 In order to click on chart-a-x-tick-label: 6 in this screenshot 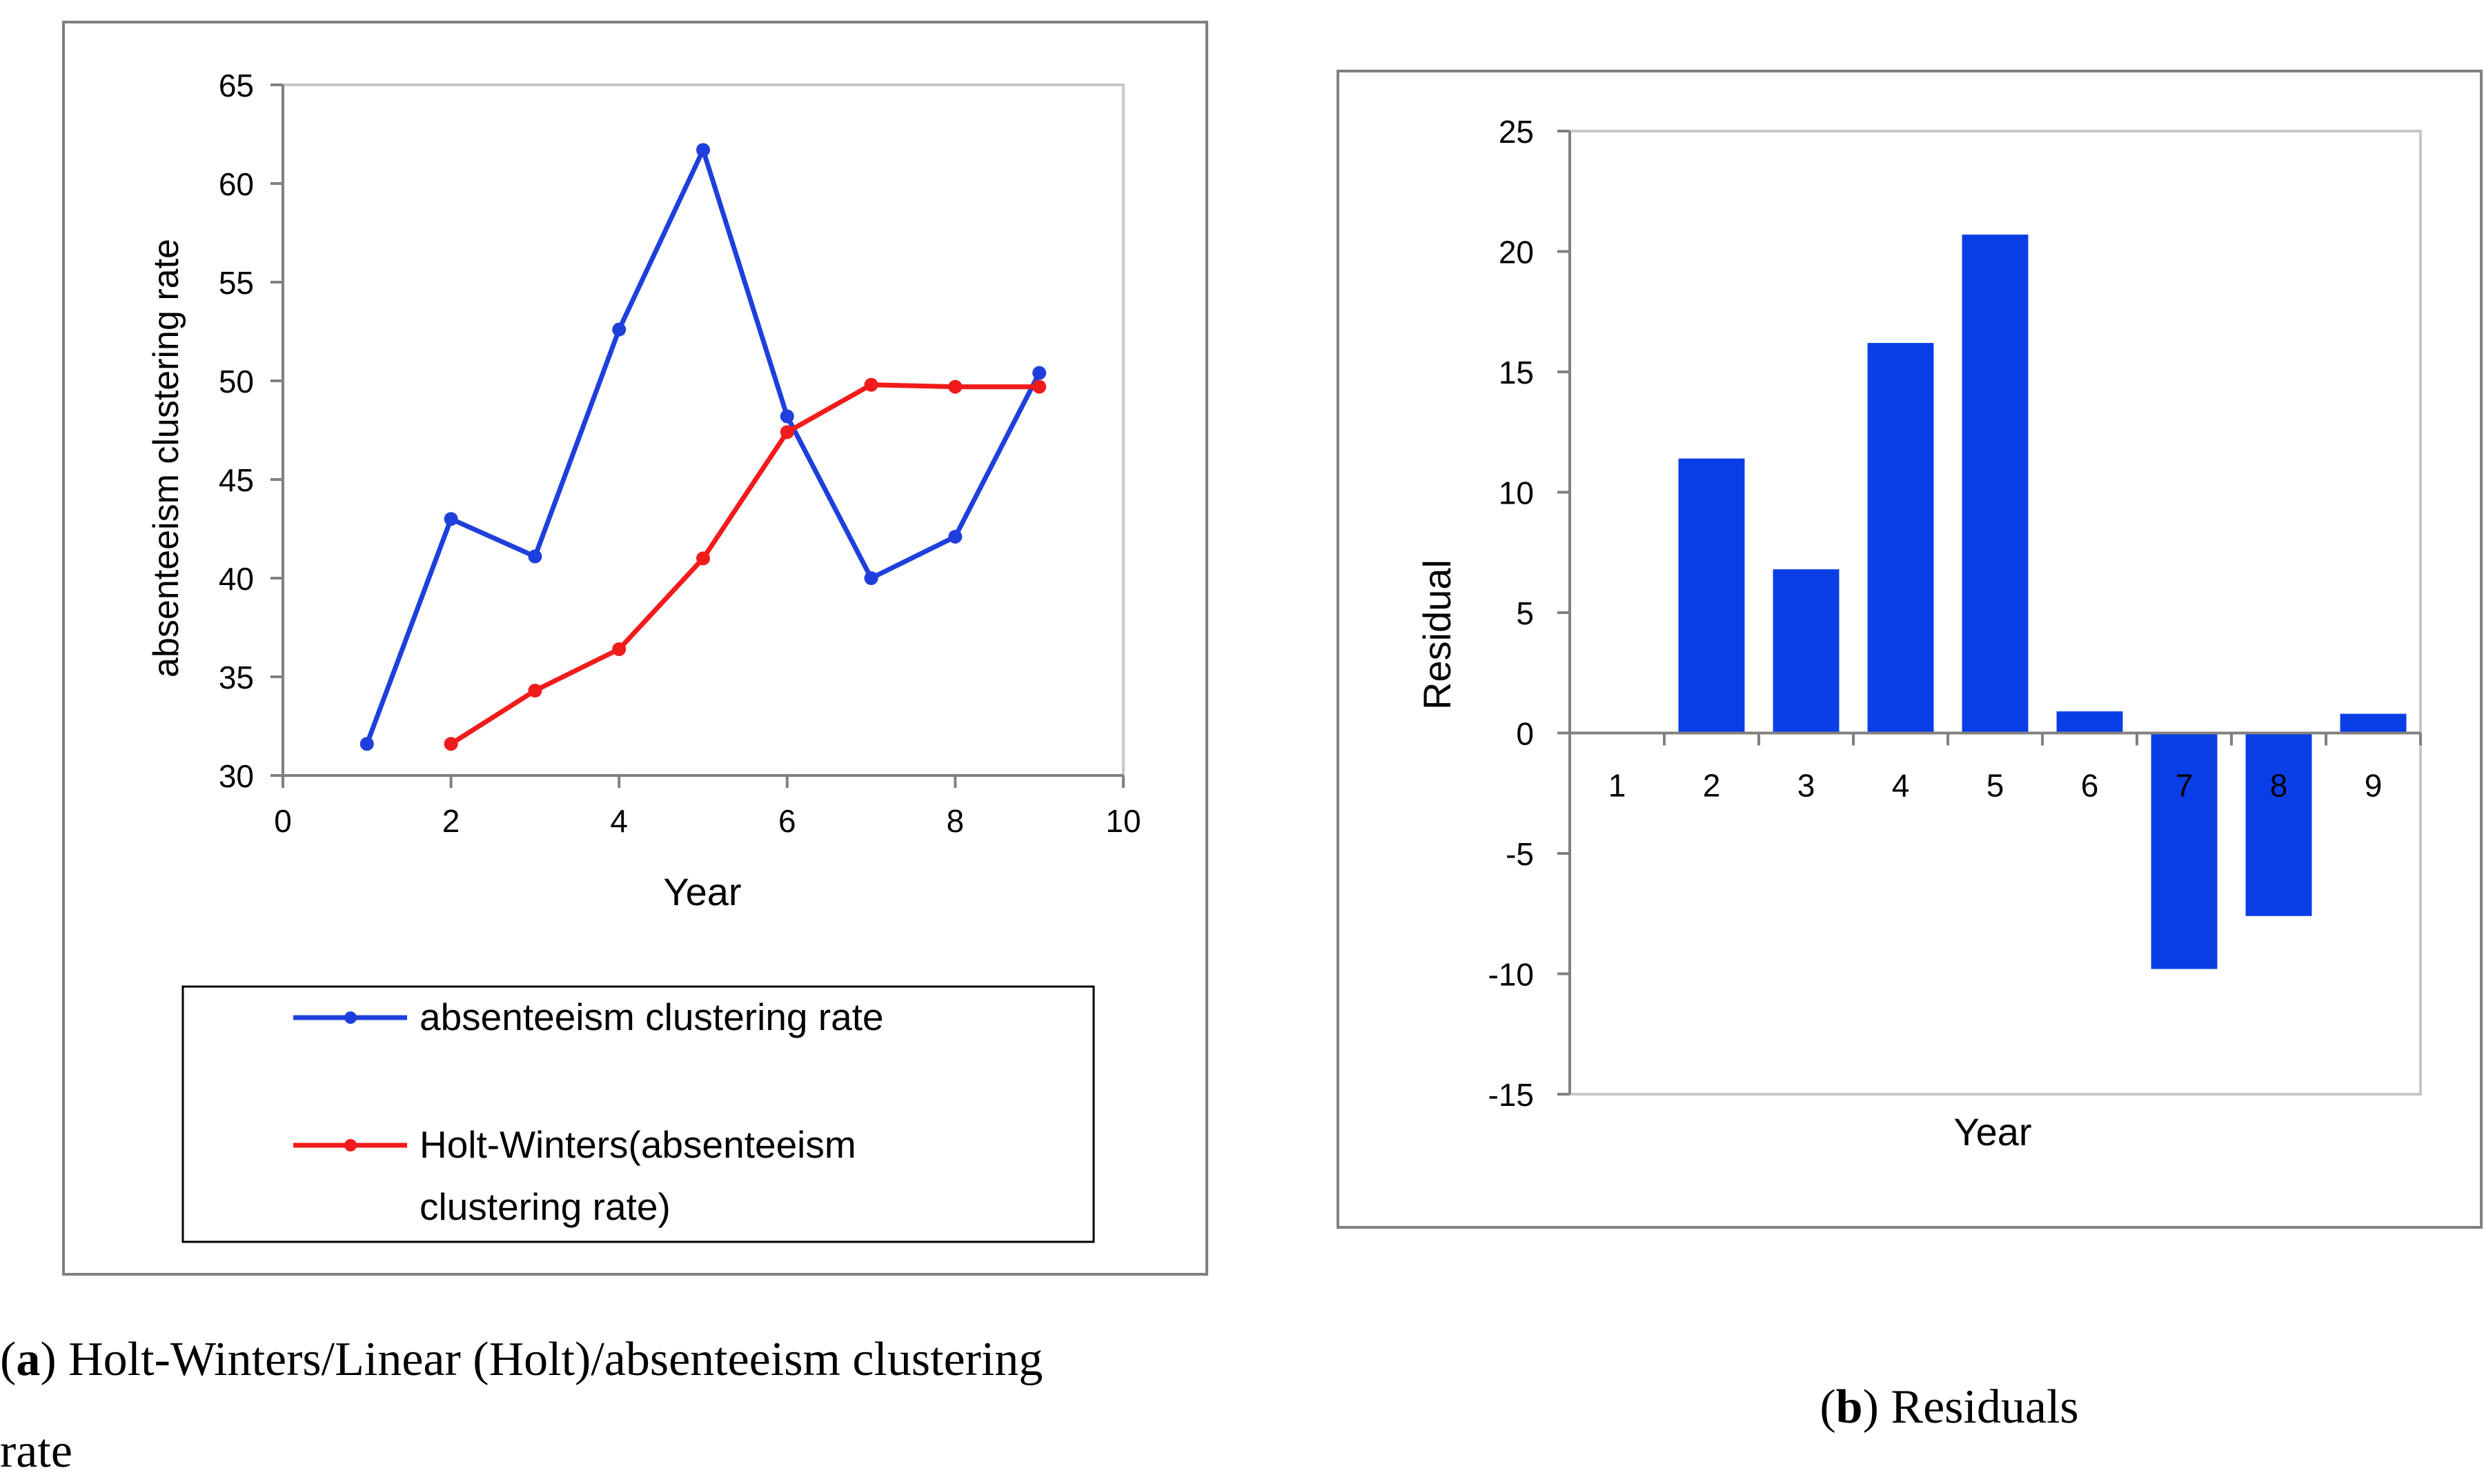, I will do `click(787, 821)`.